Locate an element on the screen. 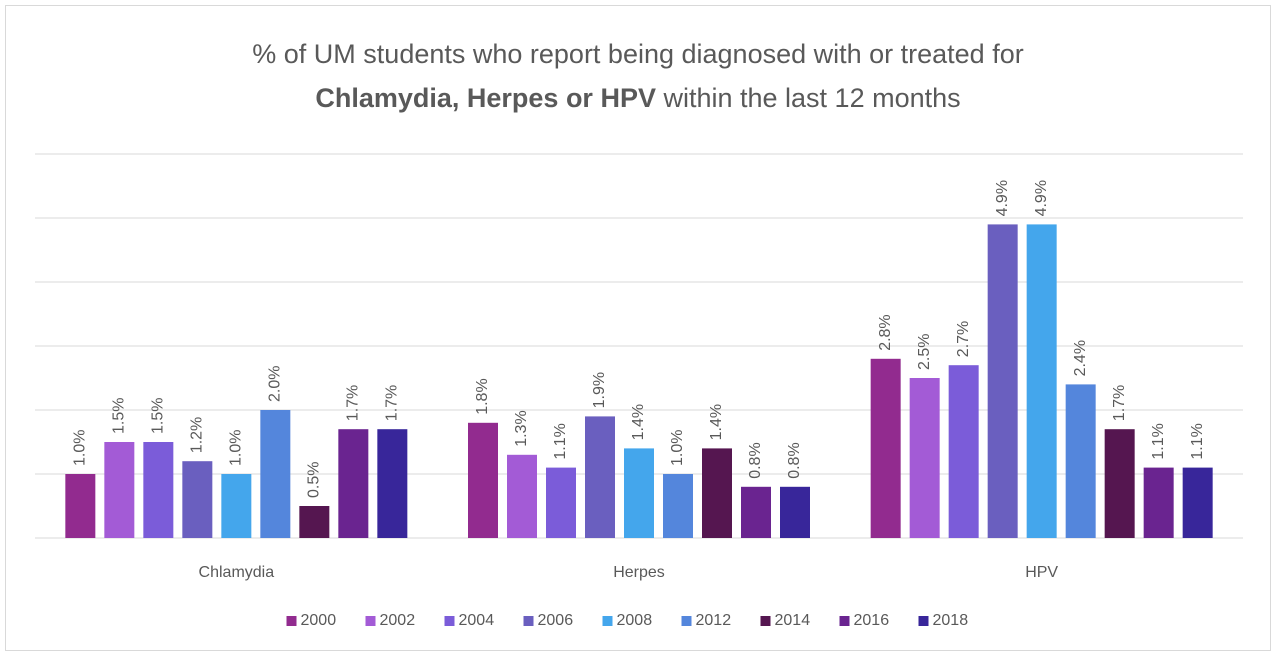 This screenshot has height=656, width=1277. data-label: 1.8% is located at coordinates (482, 396).